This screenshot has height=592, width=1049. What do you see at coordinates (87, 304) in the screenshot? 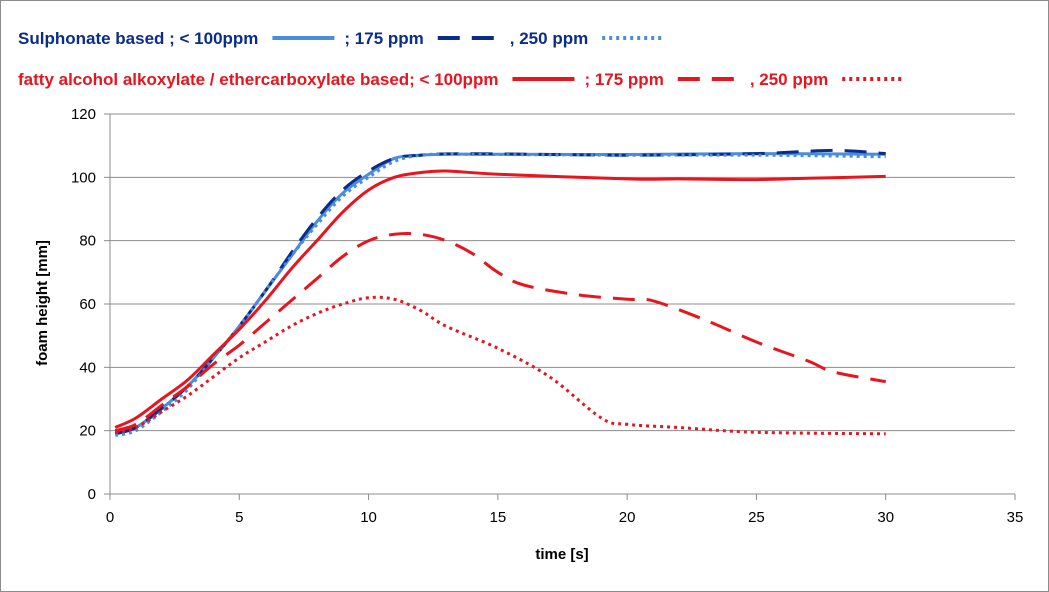
I see `y-tick-label: 60` at bounding box center [87, 304].